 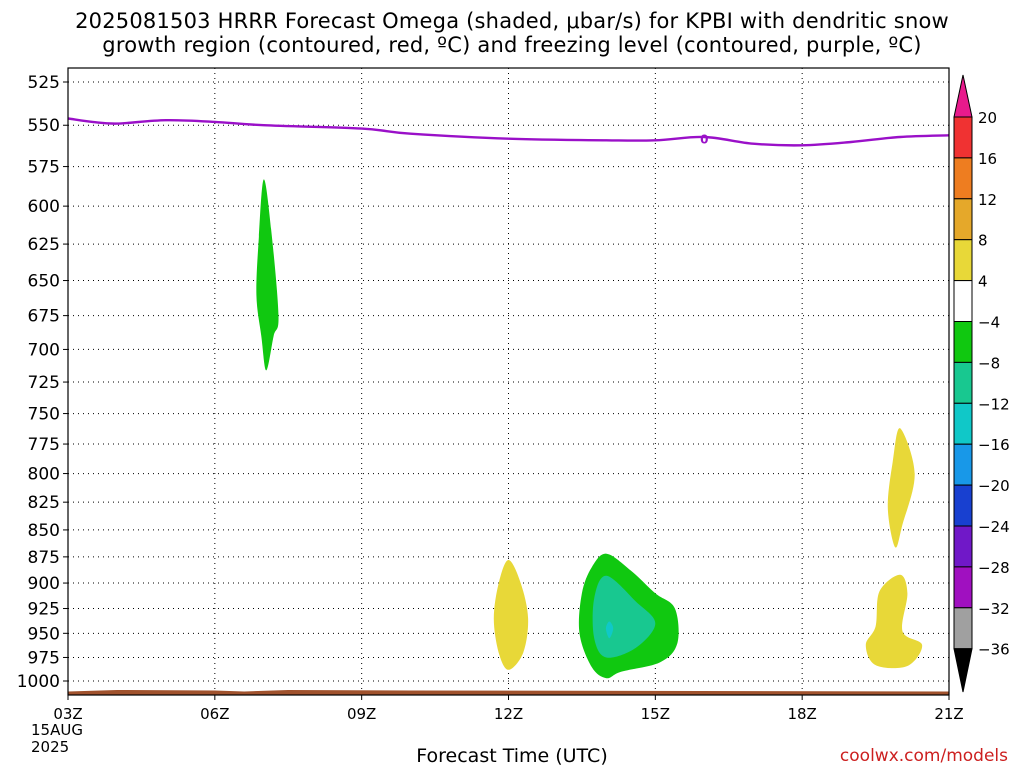 I want to click on y-tick-label: 675, so click(x=44, y=317).